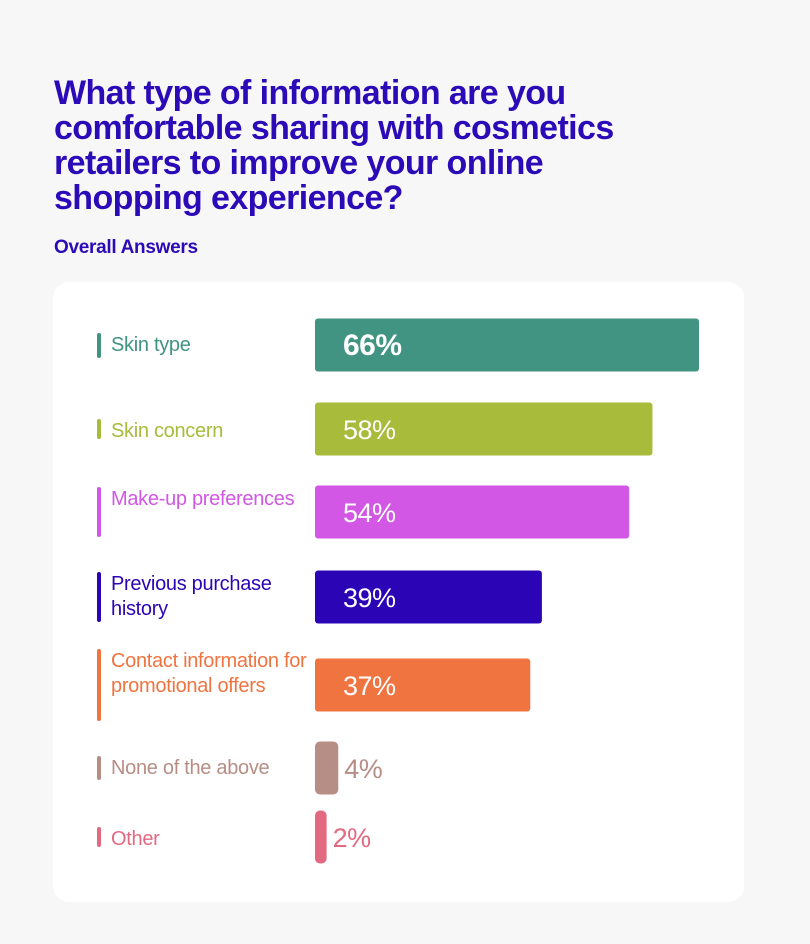 The height and width of the screenshot is (944, 810). What do you see at coordinates (352, 838) in the screenshot?
I see `bar-value-label-6: 2%` at bounding box center [352, 838].